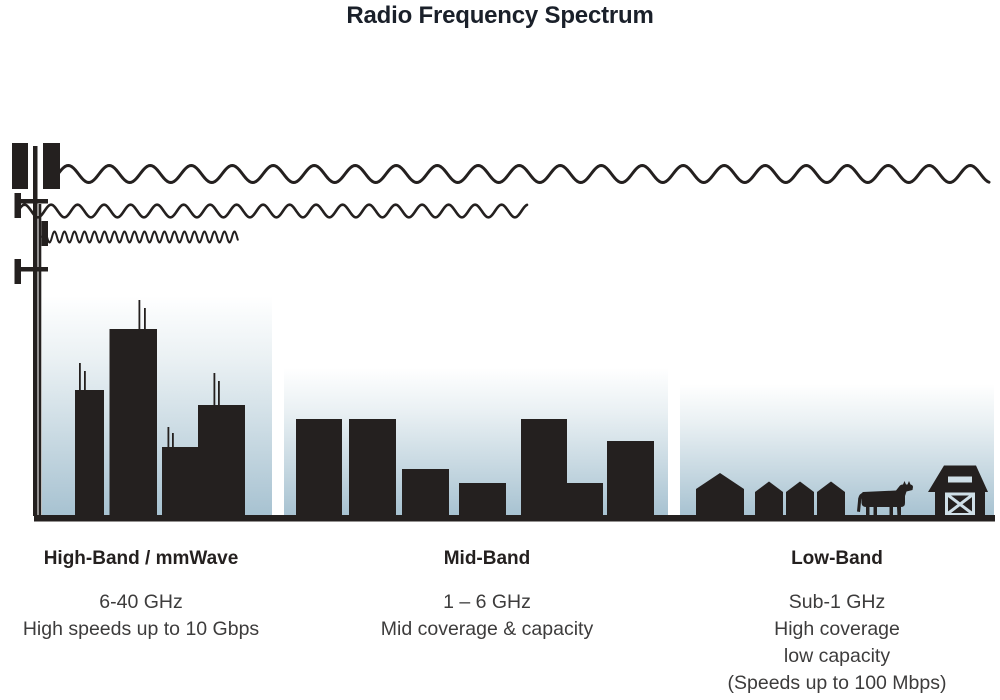 The width and height of the screenshot is (1000, 700). I want to click on band-name-mid: Mid-Band, so click(487, 558).